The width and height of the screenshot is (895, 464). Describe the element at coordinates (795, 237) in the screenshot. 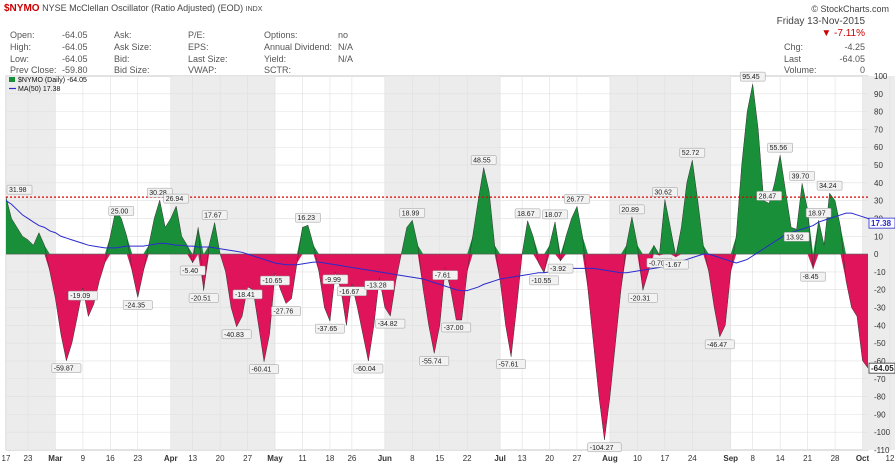

I see `data-label: 13.92` at that location.